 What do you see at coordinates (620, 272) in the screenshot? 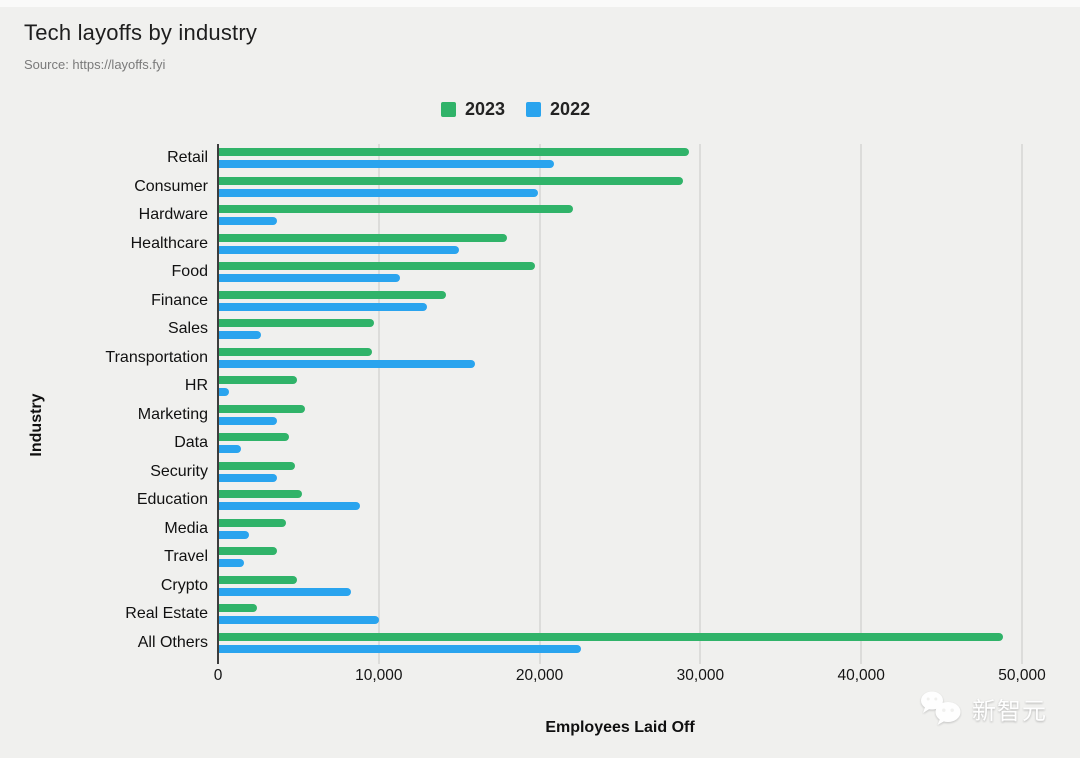
I see `chart-row-food` at bounding box center [620, 272].